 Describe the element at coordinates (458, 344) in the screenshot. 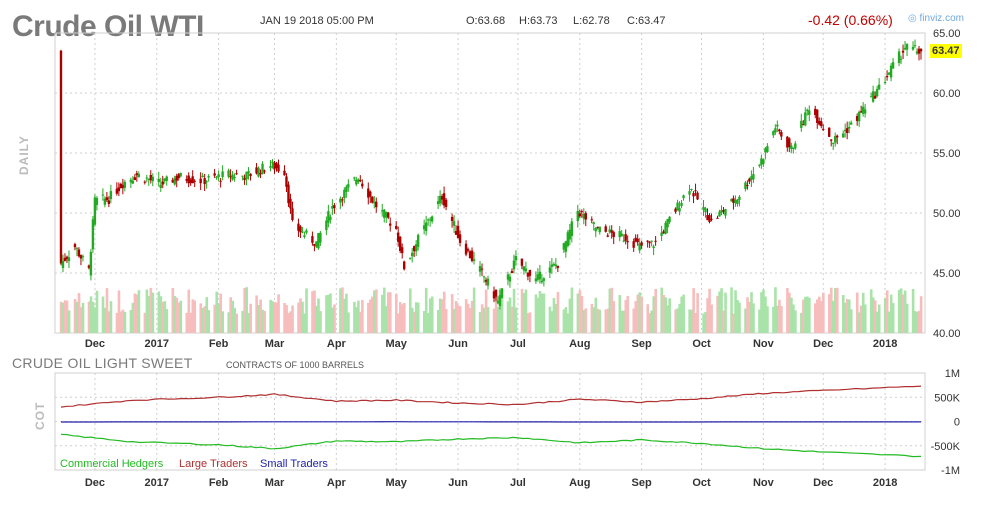

I see `price-x-tick-label: Jun` at that location.